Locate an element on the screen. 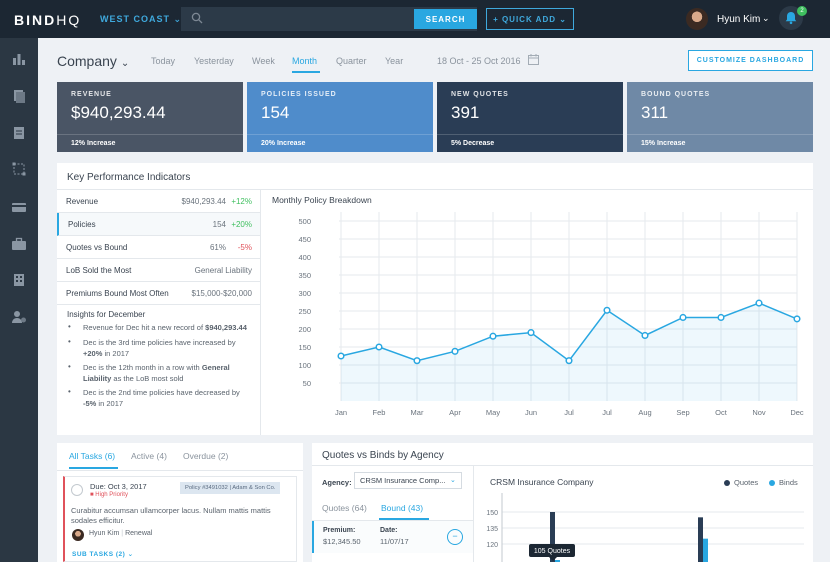 This screenshot has height=562, width=830. customize-dashboard-button: CUSTOMIZE DASHBOARD is located at coordinates (750, 60).